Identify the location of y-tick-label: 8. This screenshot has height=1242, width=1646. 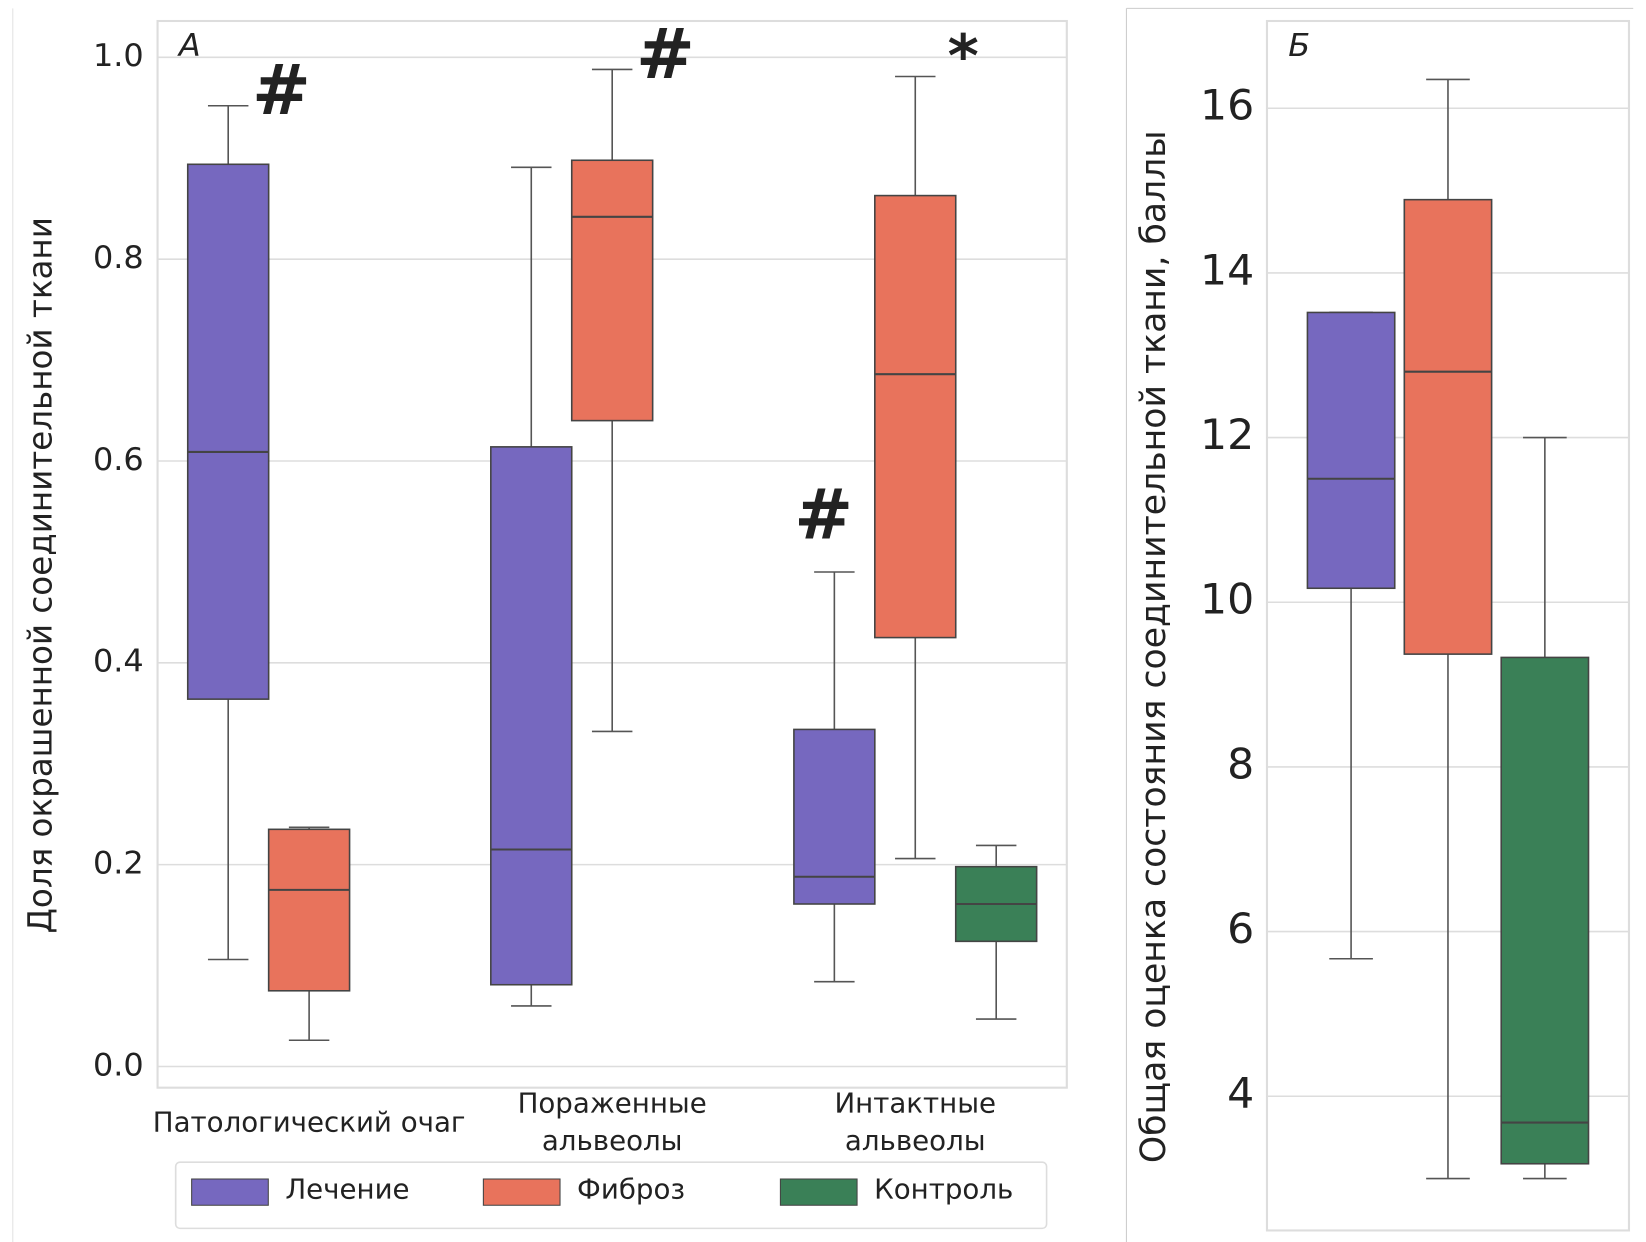
(1240, 764).